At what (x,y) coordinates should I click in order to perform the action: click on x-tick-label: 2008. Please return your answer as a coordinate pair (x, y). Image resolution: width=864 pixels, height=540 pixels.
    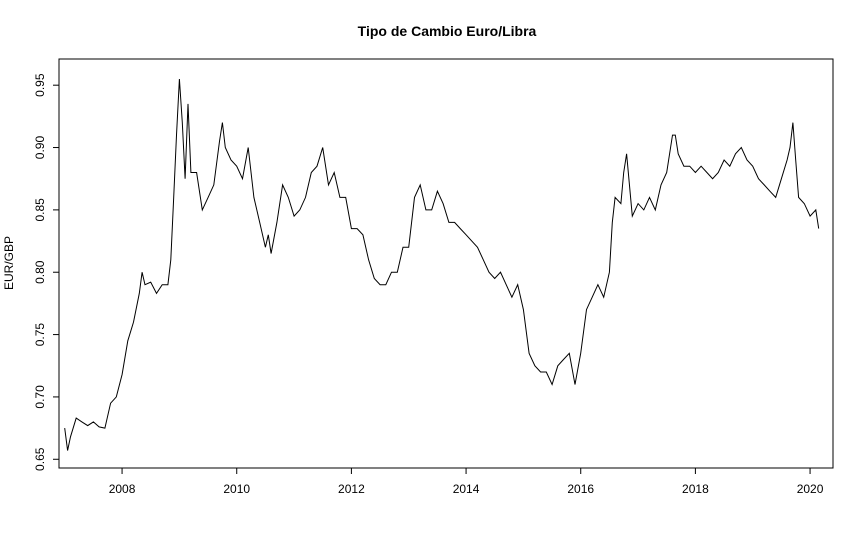
    Looking at the image, I should click on (122, 489).